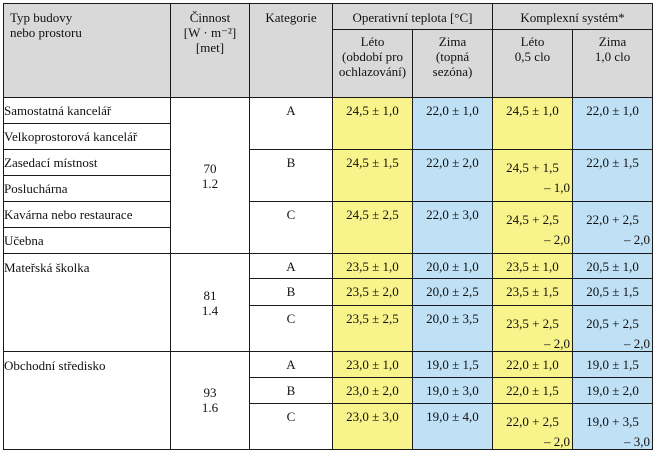  I want to click on header-operative-temperature: Operativní teplota [°C], so click(412, 16).